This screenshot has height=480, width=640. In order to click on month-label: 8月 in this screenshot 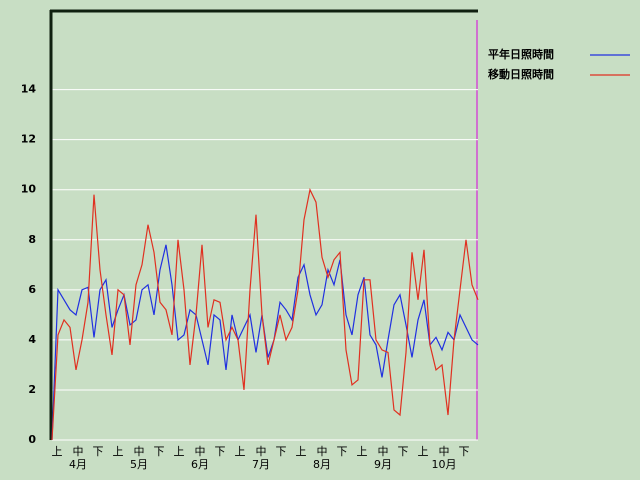, I will do `click(322, 464)`.